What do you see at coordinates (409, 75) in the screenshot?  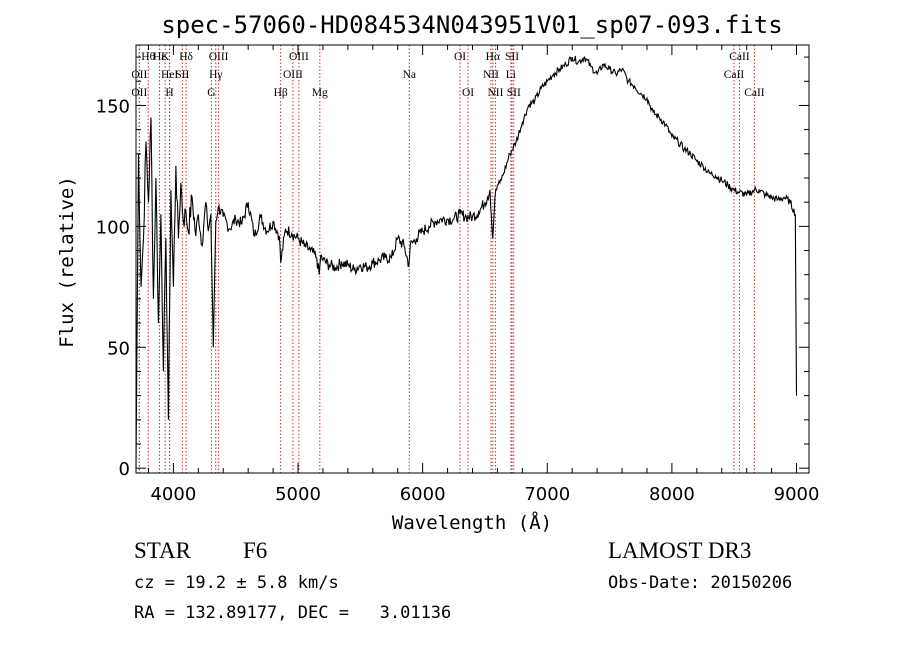 I see `line-label: Na` at bounding box center [409, 75].